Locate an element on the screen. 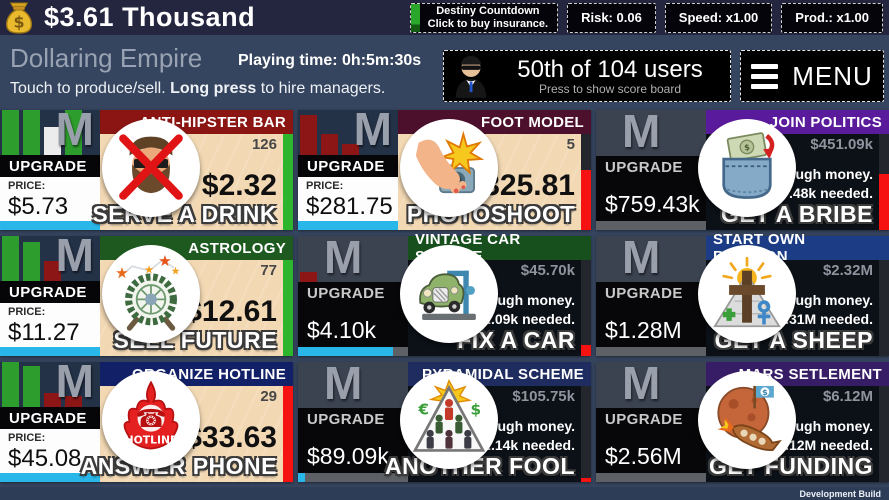 The image size is (889, 500). upgrade-panel: M UPGRADE PRICE: $11.27 is located at coordinates (50, 294).